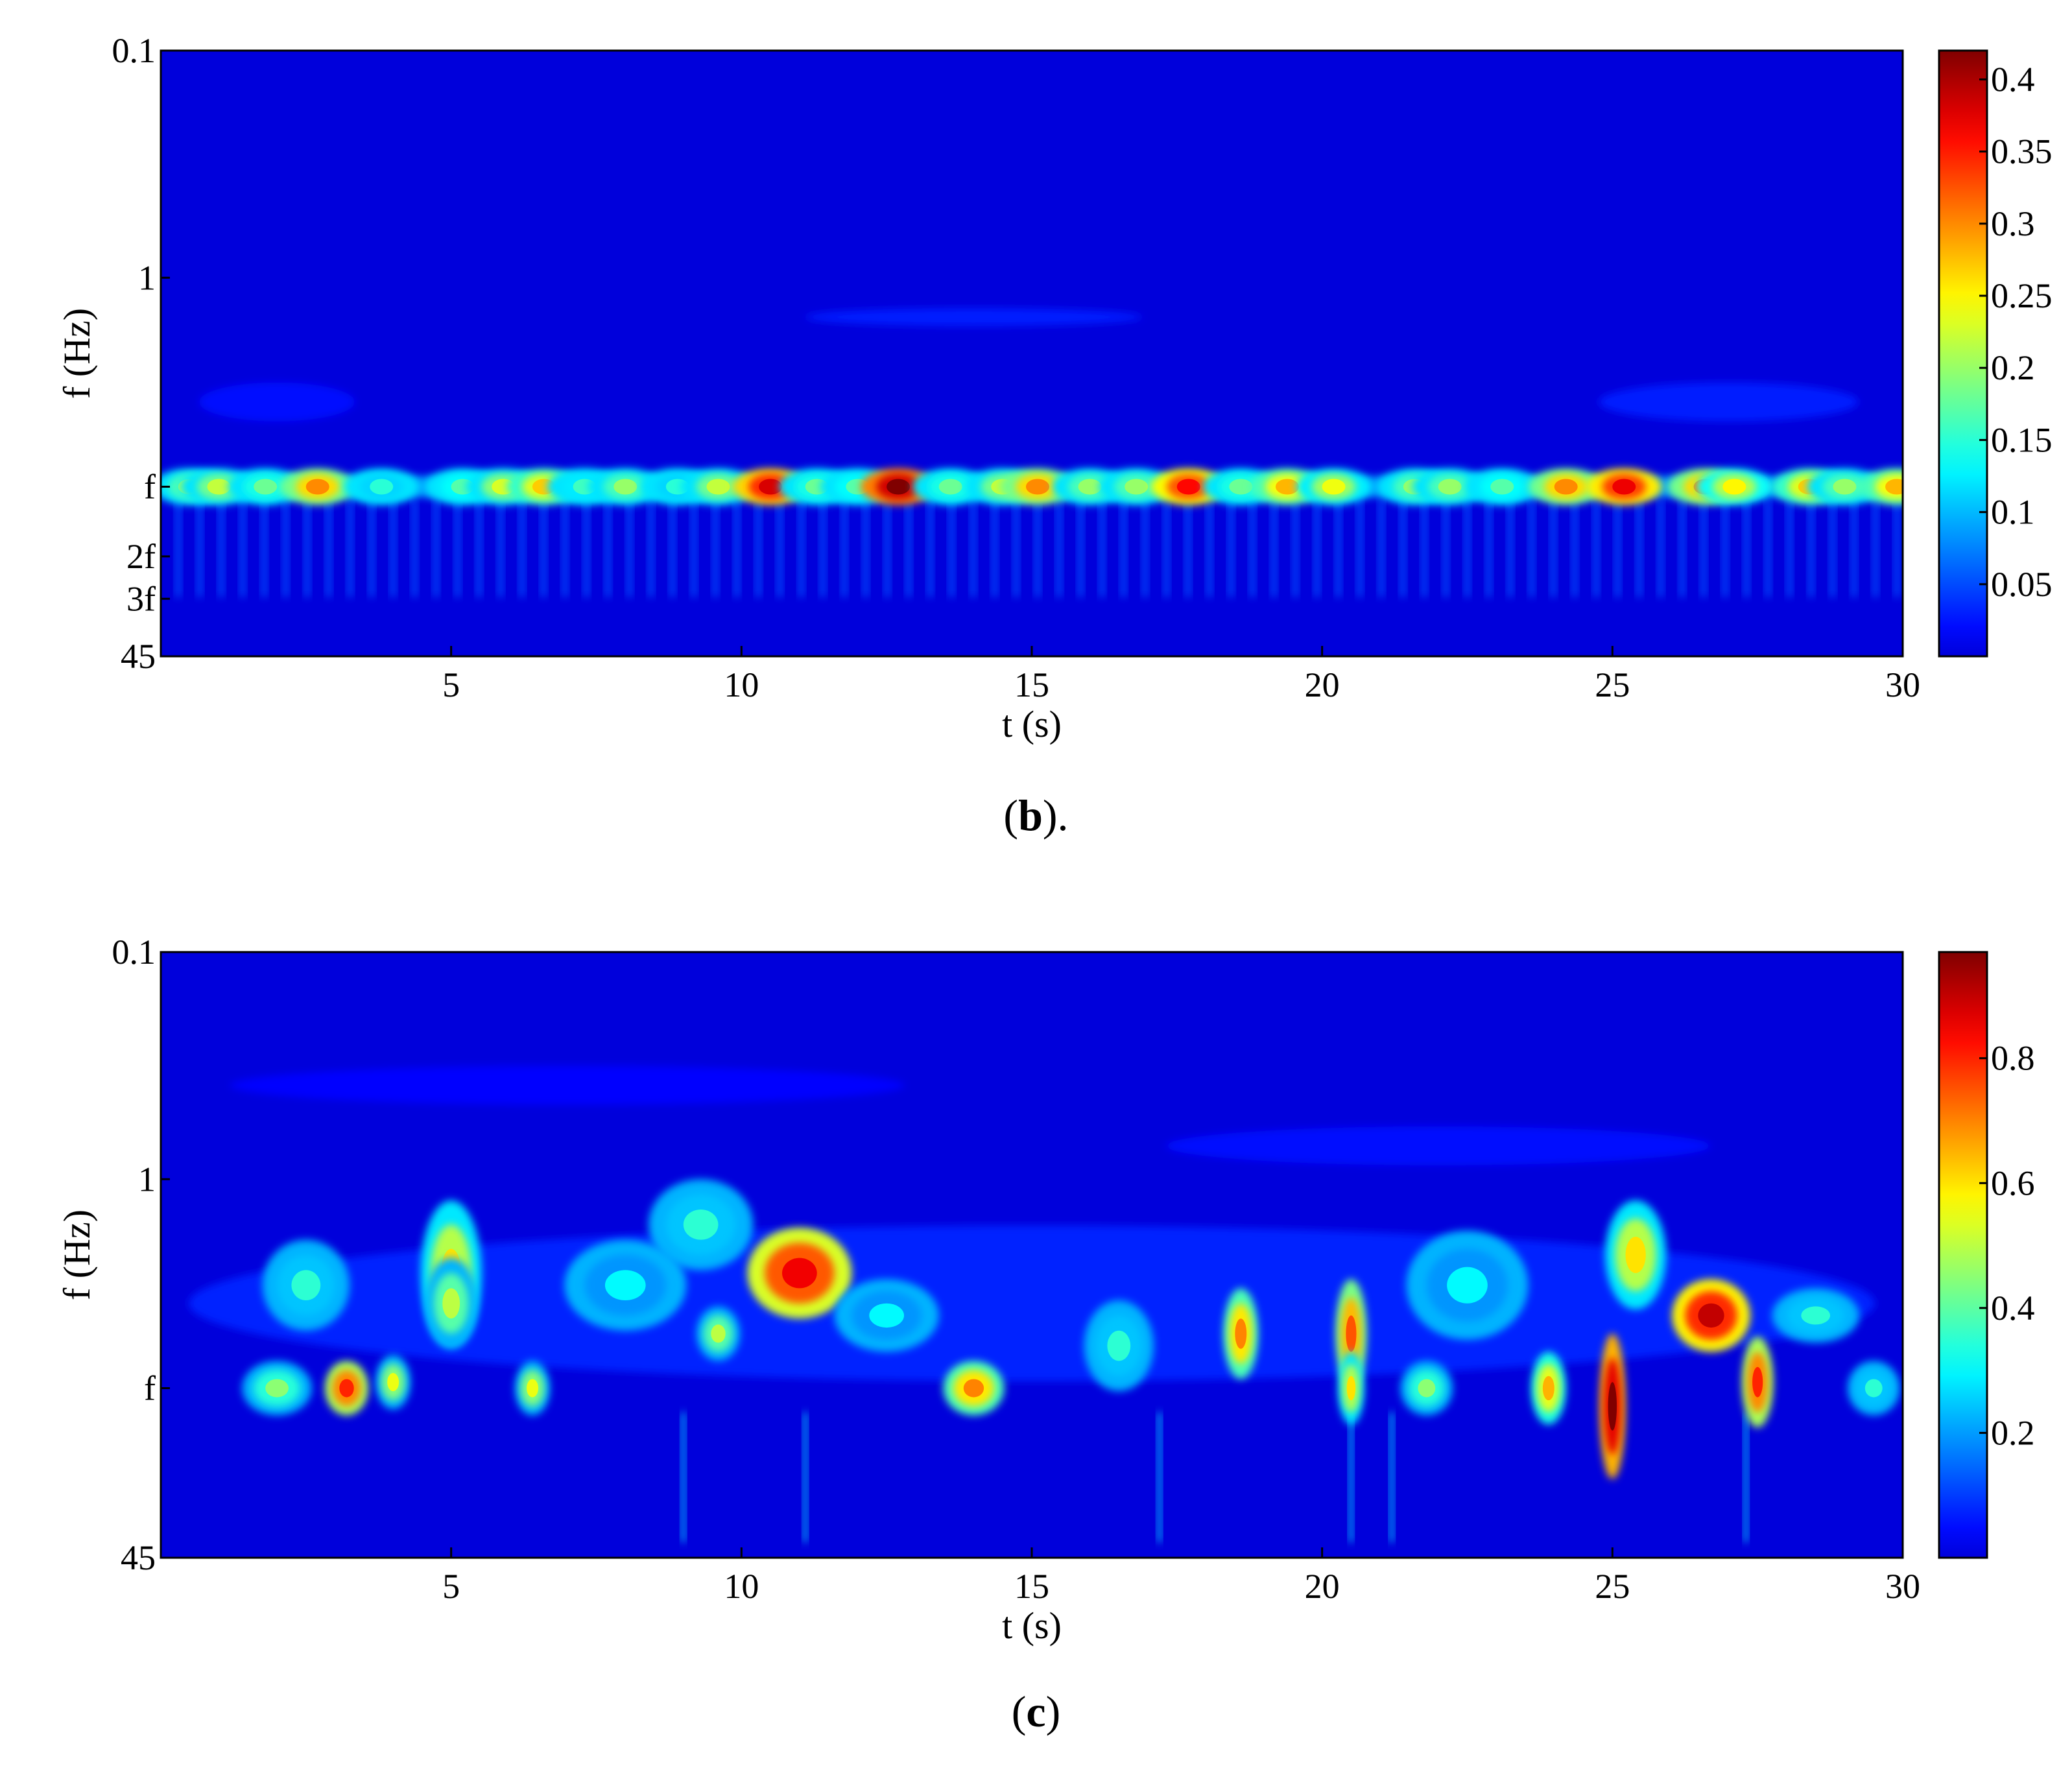 The height and width of the screenshot is (1788, 2072). I want to click on y-tick-label: 0.1, so click(134, 50).